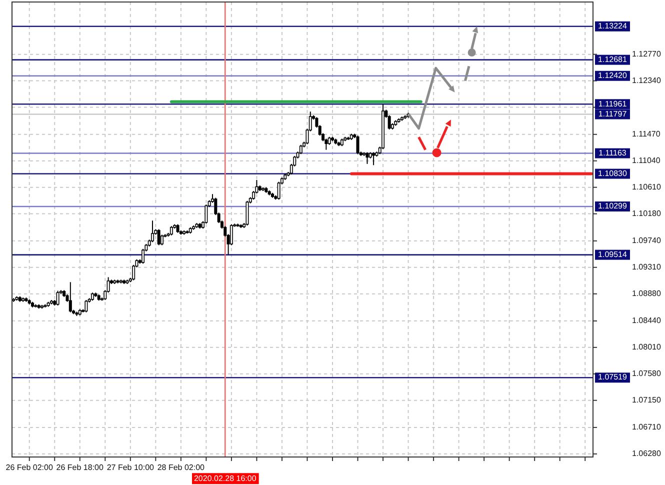 The image size is (665, 485). What do you see at coordinates (647, 80) in the screenshot?
I see `y-tick-label: 1.12340` at bounding box center [647, 80].